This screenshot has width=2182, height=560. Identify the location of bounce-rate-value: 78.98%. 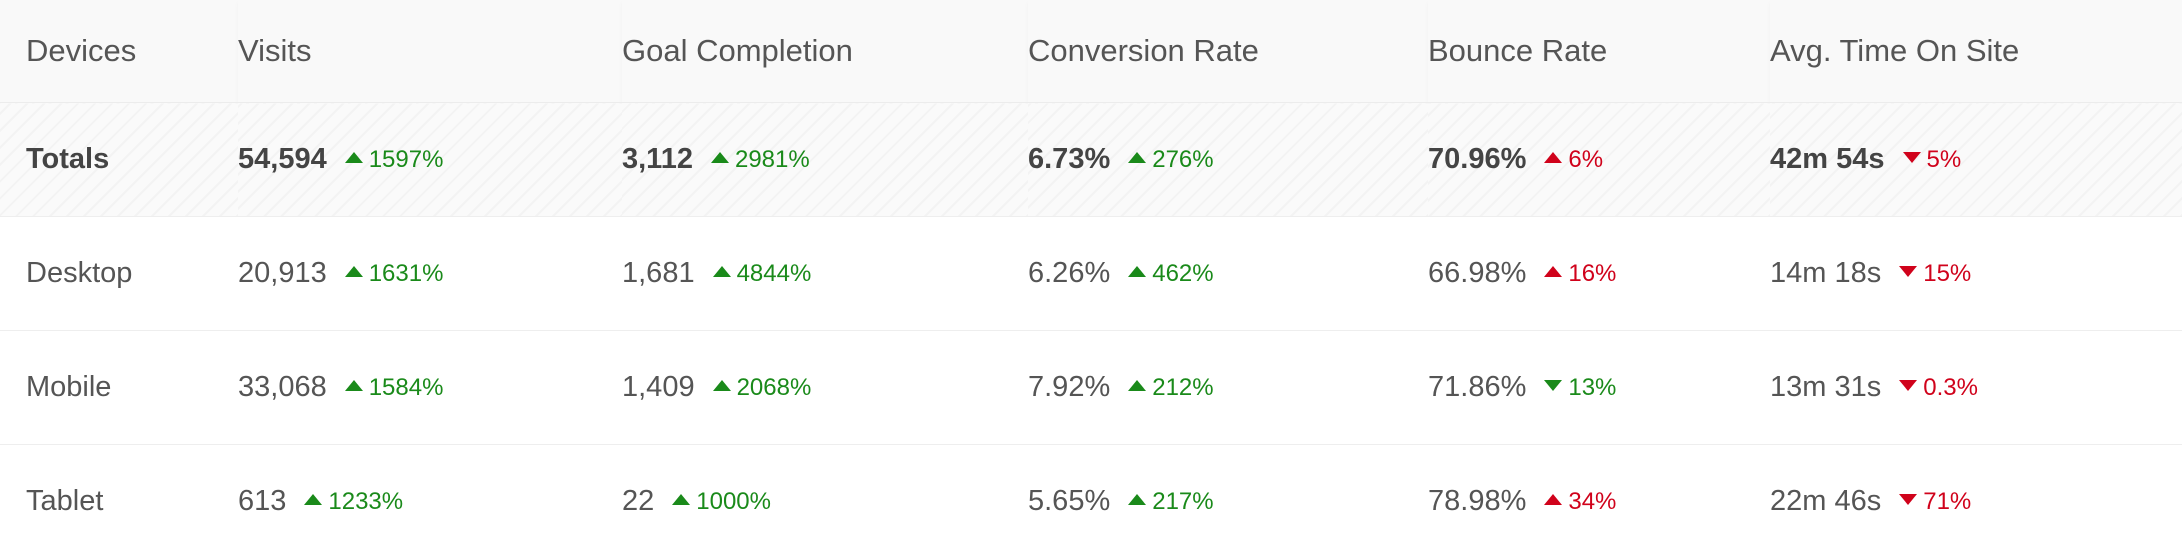
(1477, 501).